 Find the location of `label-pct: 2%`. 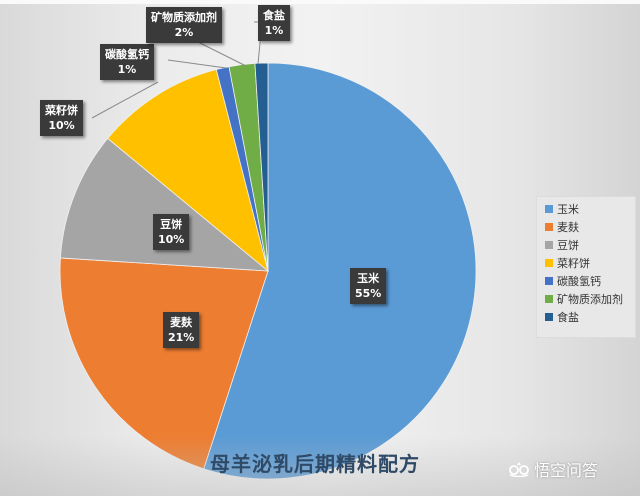

label-pct: 2% is located at coordinates (184, 32).